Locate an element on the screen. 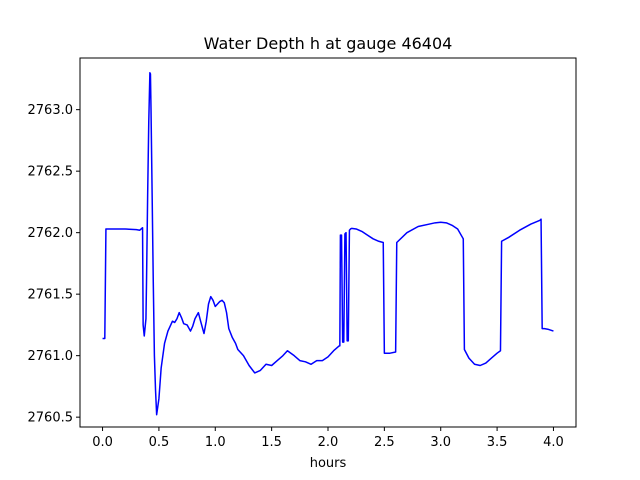  x-tick-label: 0.5 is located at coordinates (159, 442).